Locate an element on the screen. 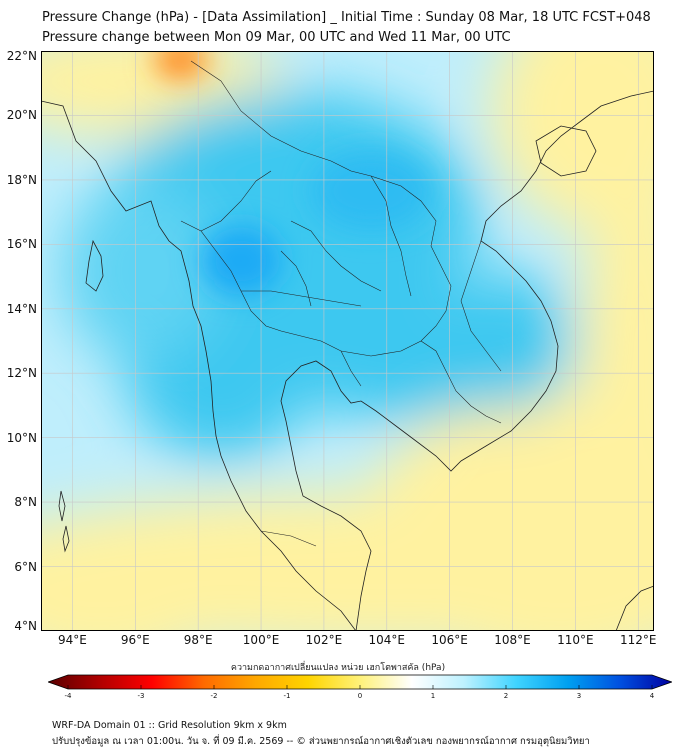 This screenshot has height=756, width=676. colorbar-tick-label: -3 is located at coordinates (141, 696).